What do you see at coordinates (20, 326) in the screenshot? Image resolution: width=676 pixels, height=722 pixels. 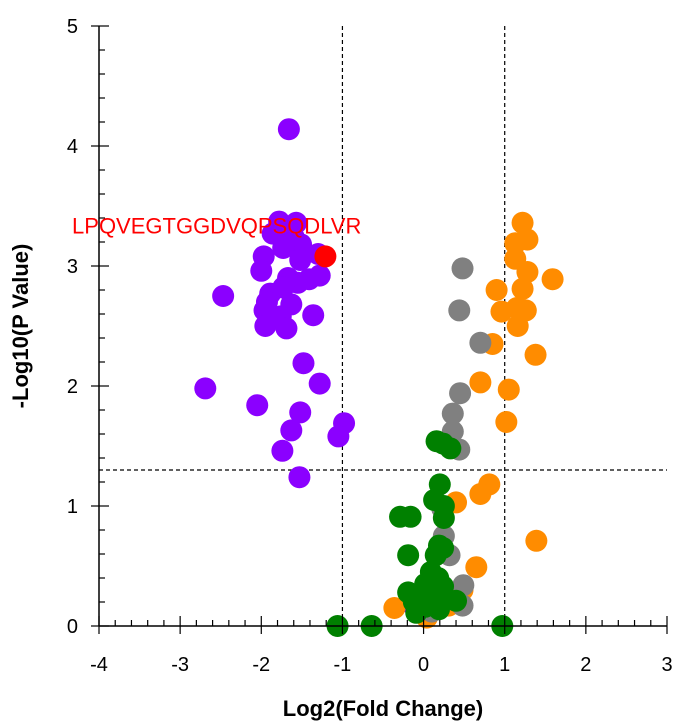 I see `y-axis-title: -Log10(P Value)` at bounding box center [20, 326].